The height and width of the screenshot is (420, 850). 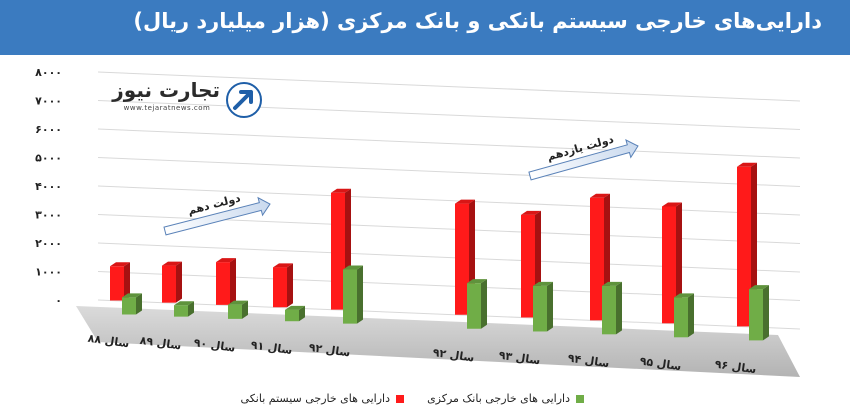 I want to click on x-tick-label: سال ۹۱, so click(x=271, y=347).